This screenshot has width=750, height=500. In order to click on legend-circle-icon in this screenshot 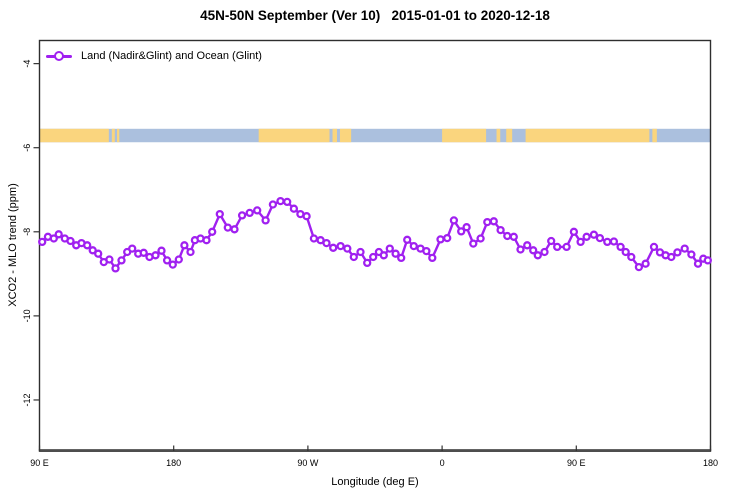, I will do `click(59, 56)`.